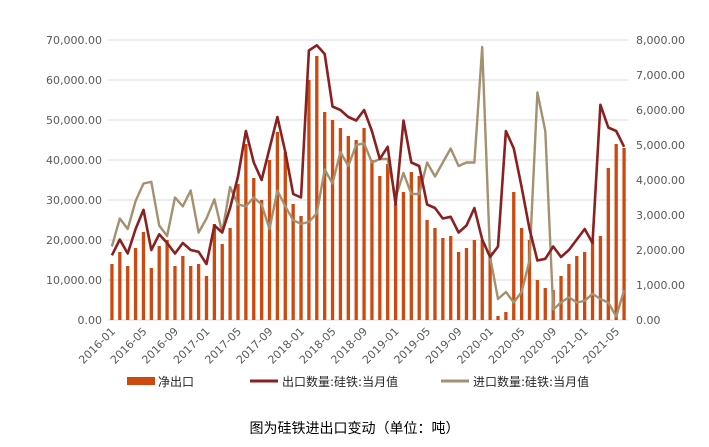 This screenshot has width=709, height=447. I want to click on left-tick-label: 50,000.00, so click(74, 120).